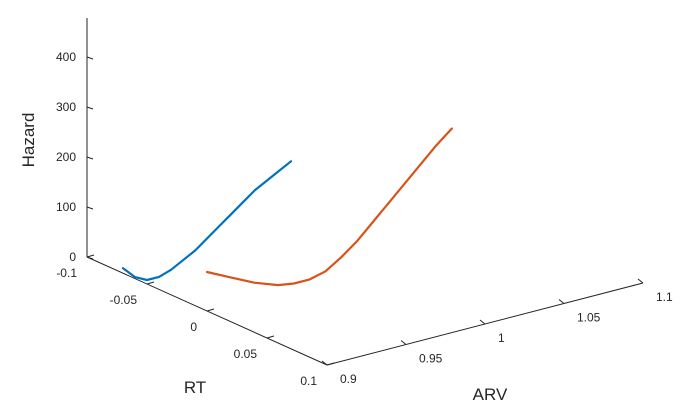 The height and width of the screenshot is (415, 694). Describe the element at coordinates (501, 338) in the screenshot. I see `arv-tick-label: 1` at that location.